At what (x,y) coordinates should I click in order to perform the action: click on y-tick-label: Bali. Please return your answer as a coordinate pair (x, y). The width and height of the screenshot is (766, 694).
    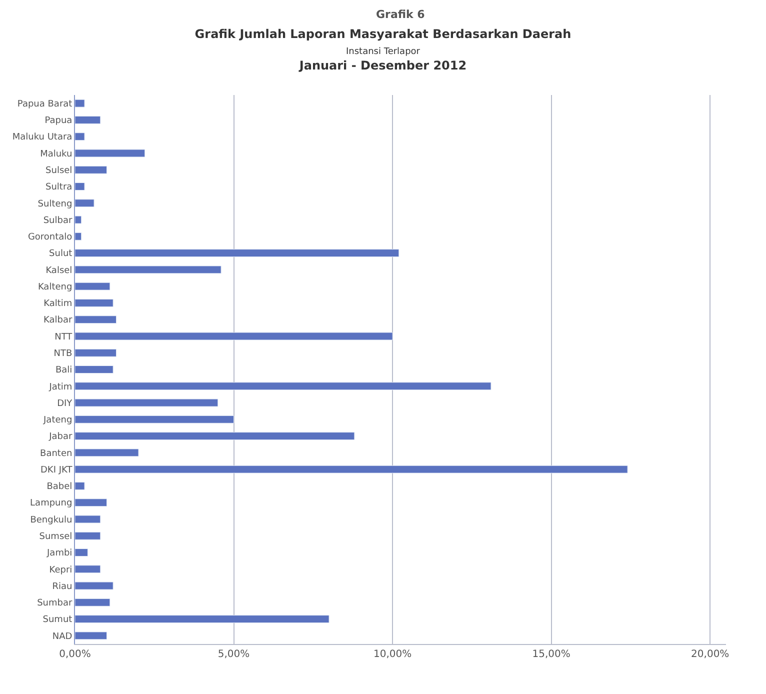
    Looking at the image, I should click on (63, 371).